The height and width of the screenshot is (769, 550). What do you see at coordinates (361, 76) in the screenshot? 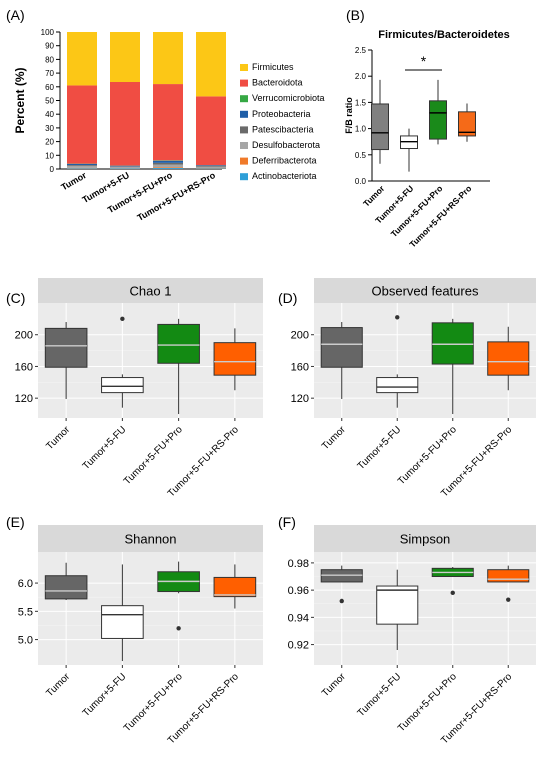
I see `y-tick-label: 2.0` at bounding box center [361, 76].